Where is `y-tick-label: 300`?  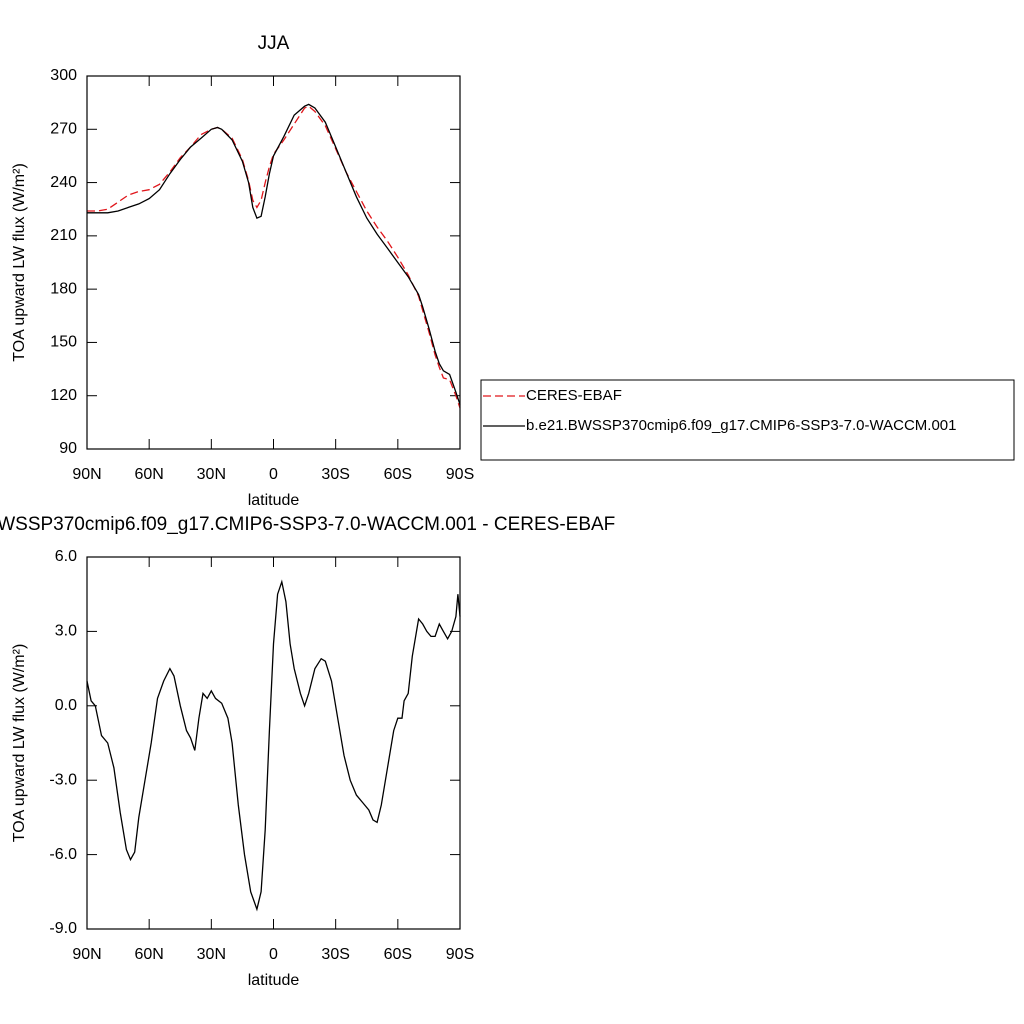
y-tick-label: 300 is located at coordinates (63, 75).